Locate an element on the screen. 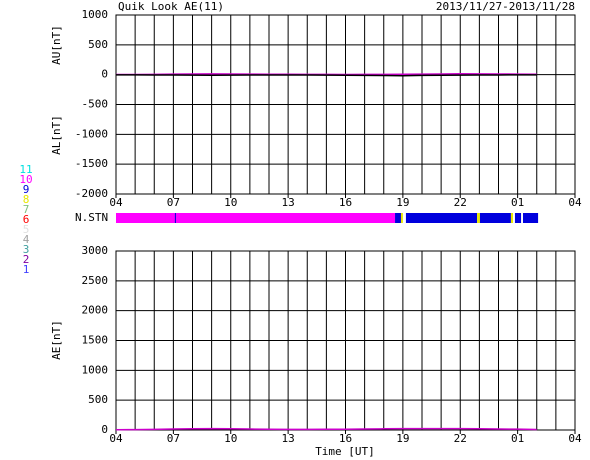 The image size is (590, 460). y-tick-label: 1500 is located at coordinates (95, 340).